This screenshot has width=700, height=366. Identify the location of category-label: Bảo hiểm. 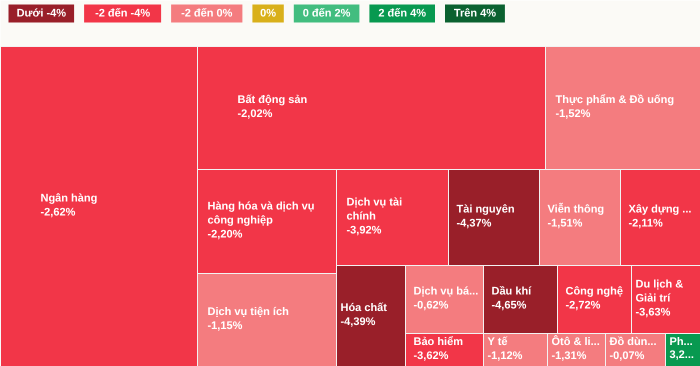
(439, 342).